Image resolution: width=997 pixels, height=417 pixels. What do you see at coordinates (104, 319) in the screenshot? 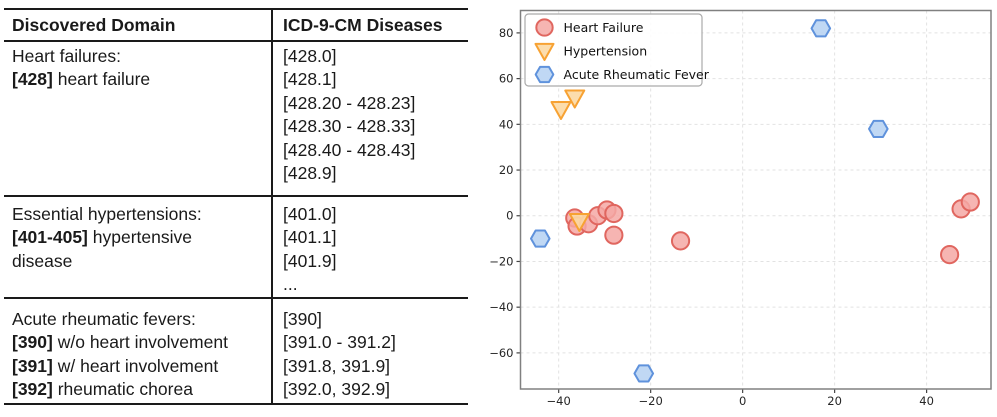
I see `domain-line: Acute rheumatic fevers:` at bounding box center [104, 319].